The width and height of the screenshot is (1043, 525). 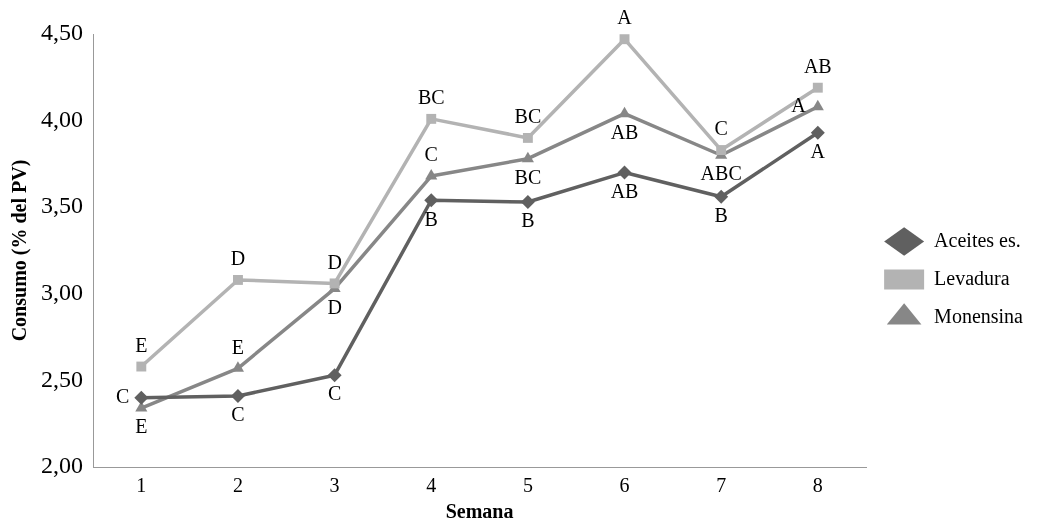 What do you see at coordinates (972, 277) in the screenshot?
I see `legend-label: Levadura` at bounding box center [972, 277].